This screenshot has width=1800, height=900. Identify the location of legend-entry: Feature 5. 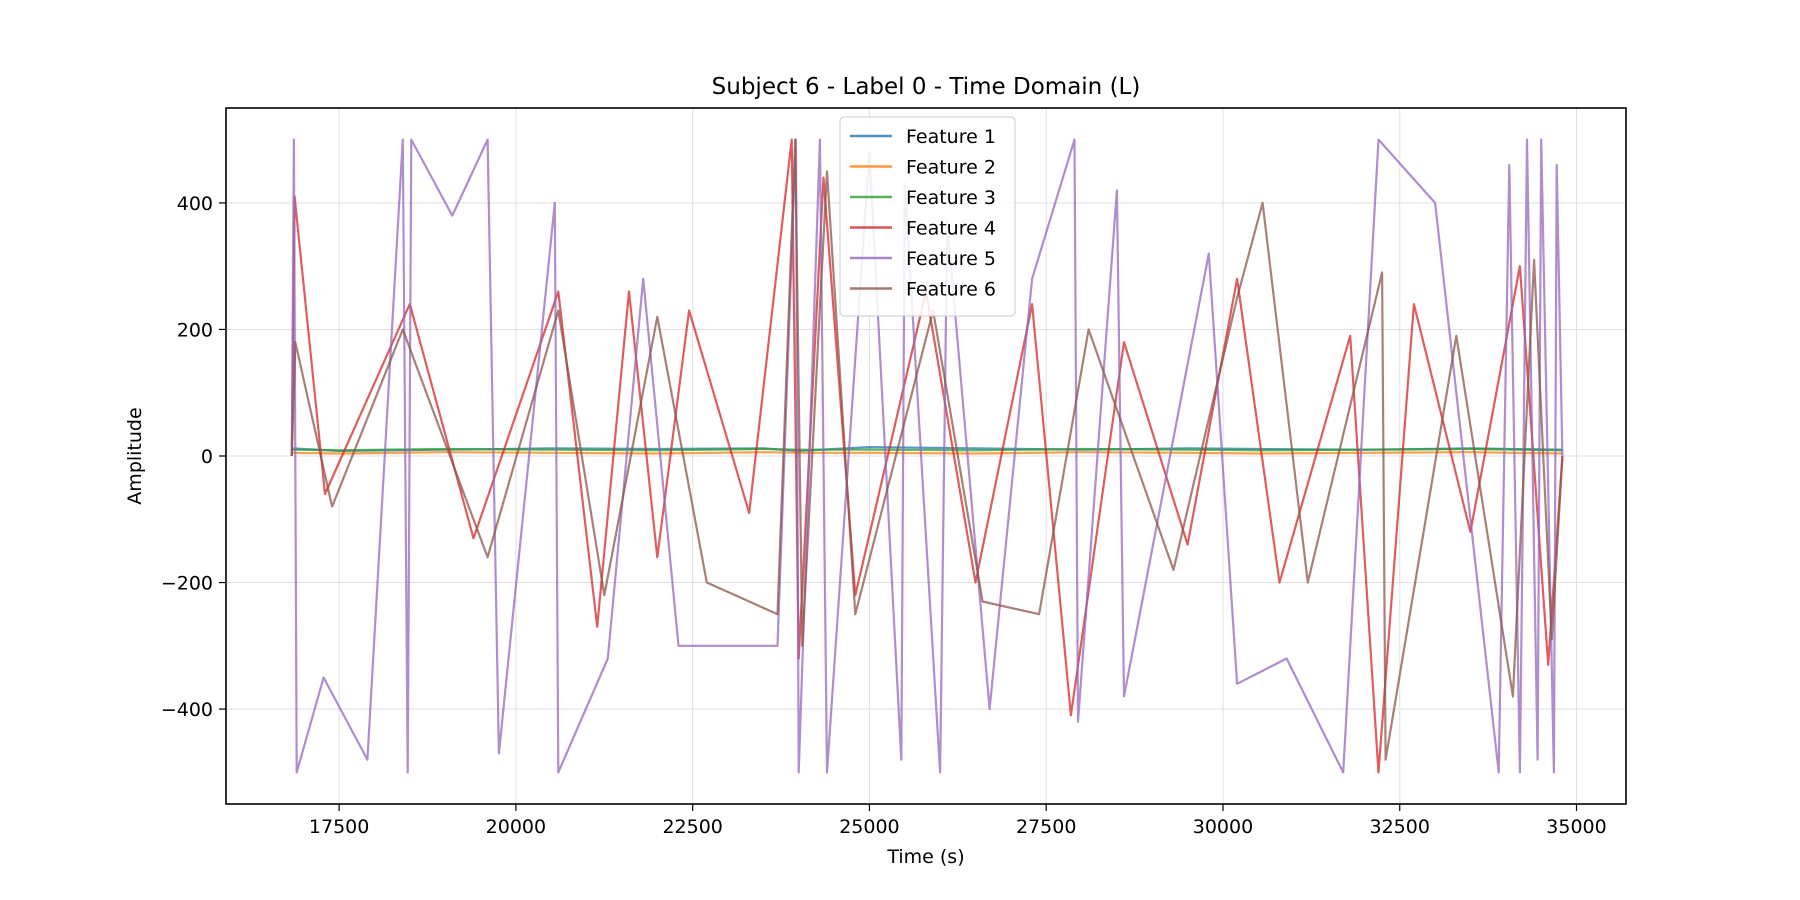
(951, 259).